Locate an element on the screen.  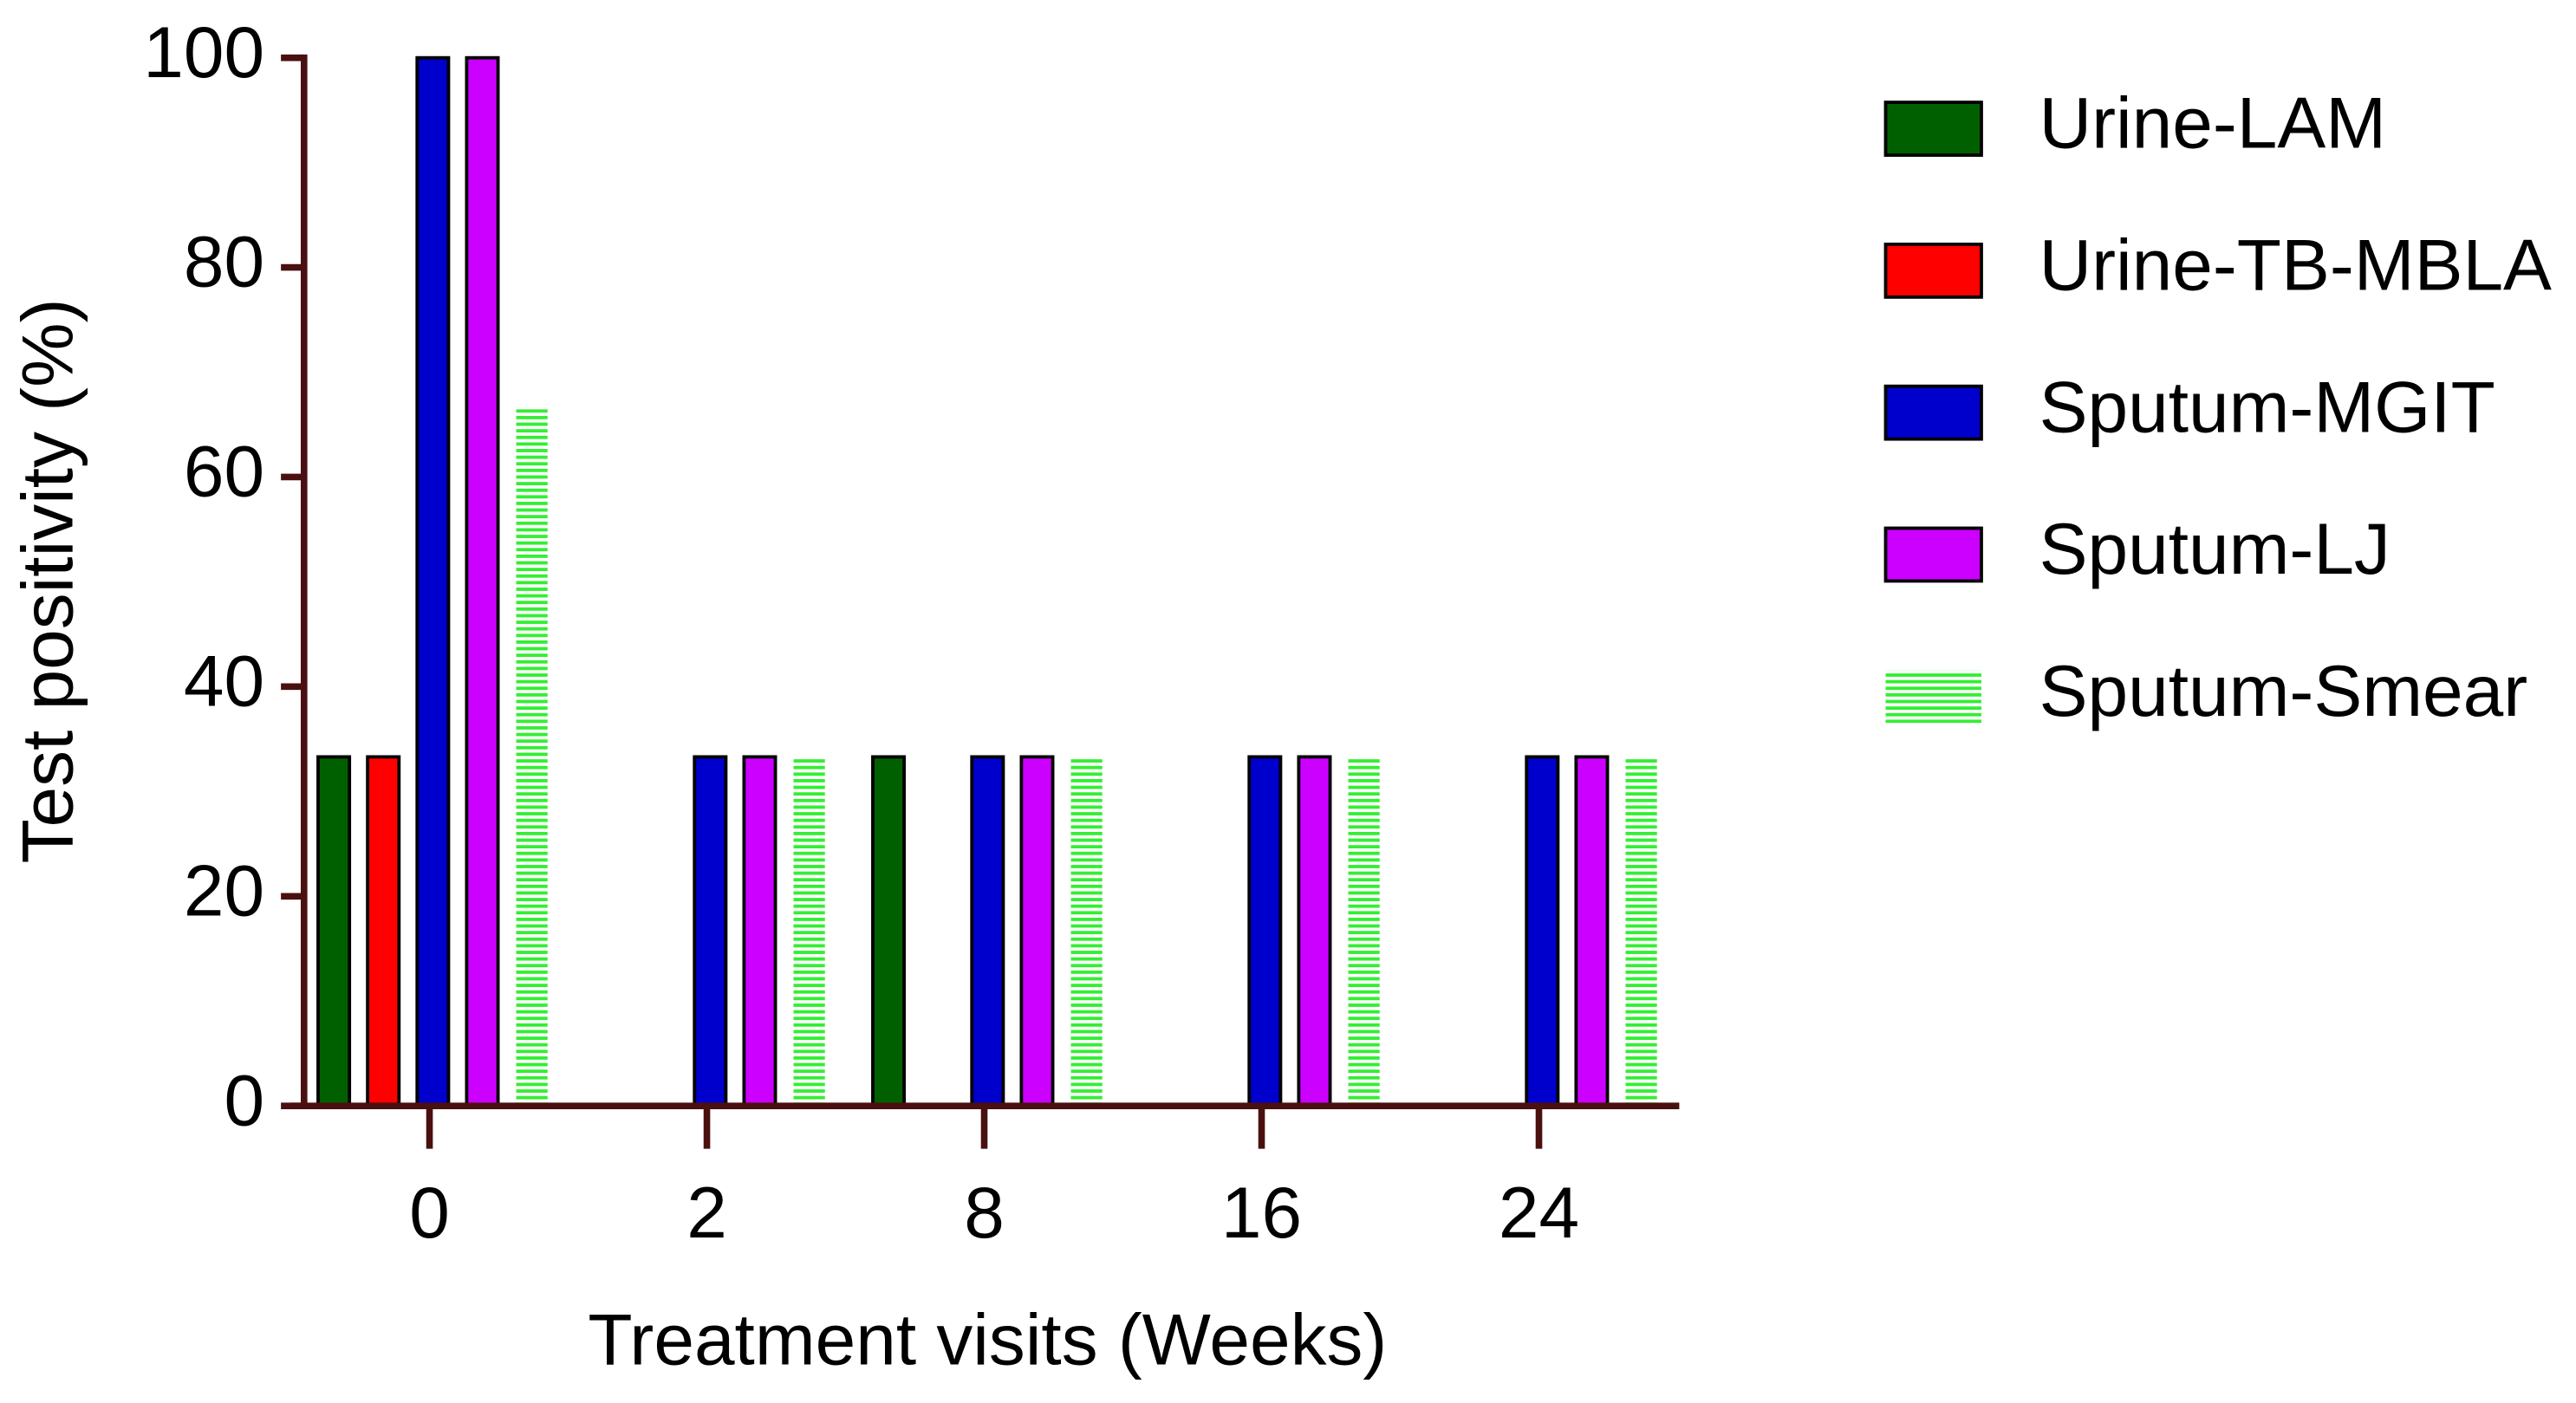
y-tick-label: 100 is located at coordinates (203, 52).